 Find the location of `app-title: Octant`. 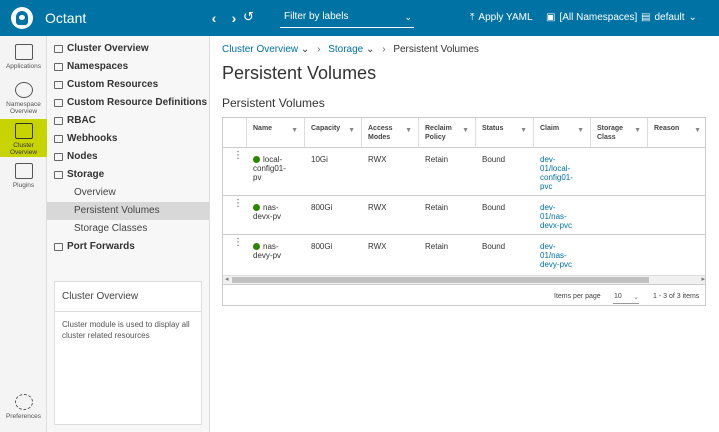

app-title: Octant is located at coordinates (66, 18).